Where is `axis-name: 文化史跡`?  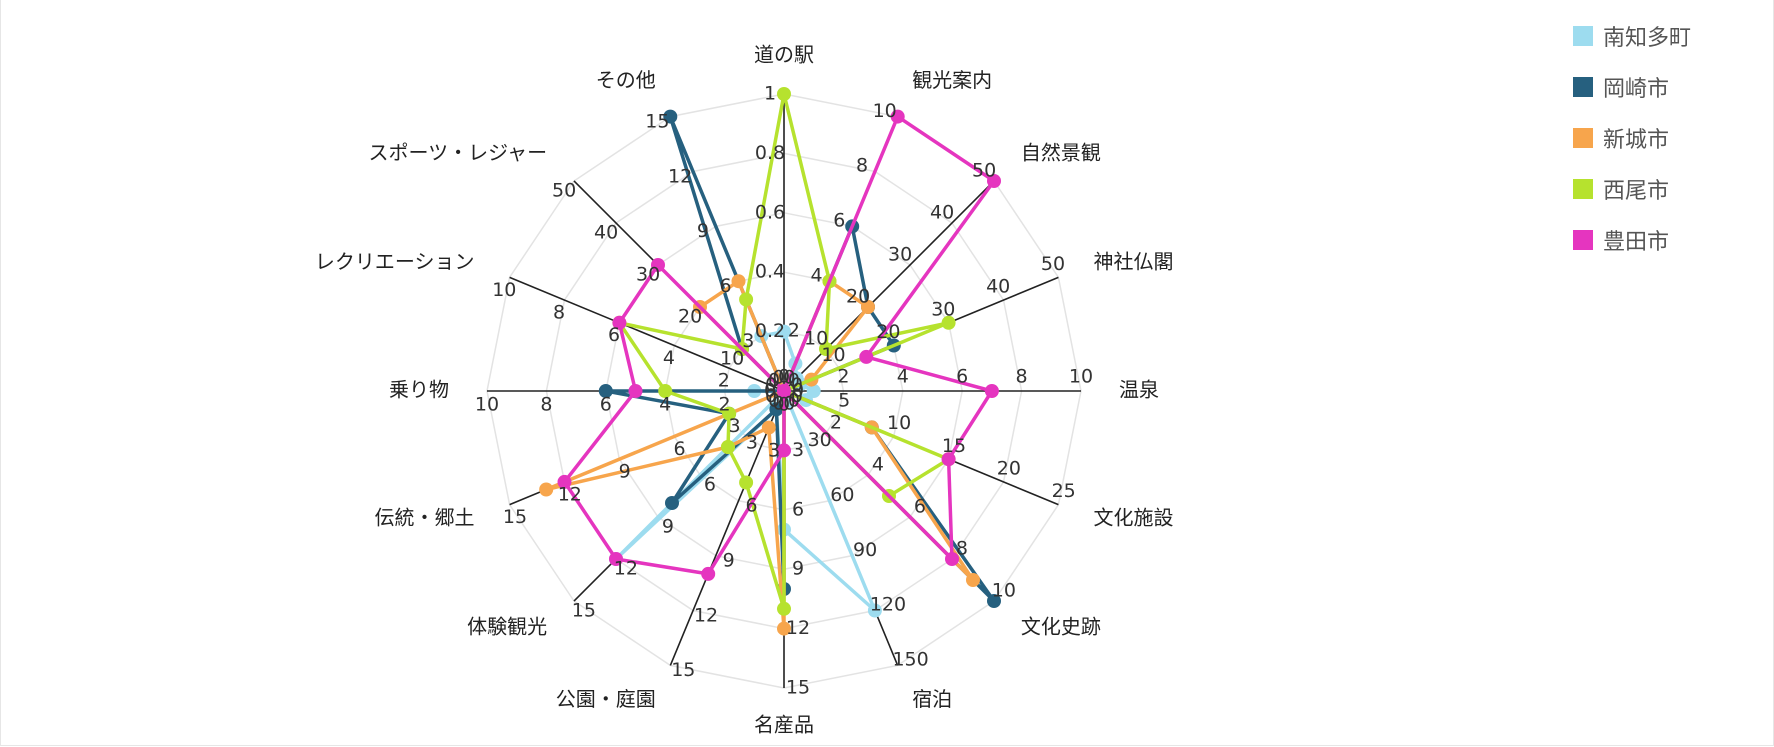
axis-name: 文化史跡 is located at coordinates (1061, 626).